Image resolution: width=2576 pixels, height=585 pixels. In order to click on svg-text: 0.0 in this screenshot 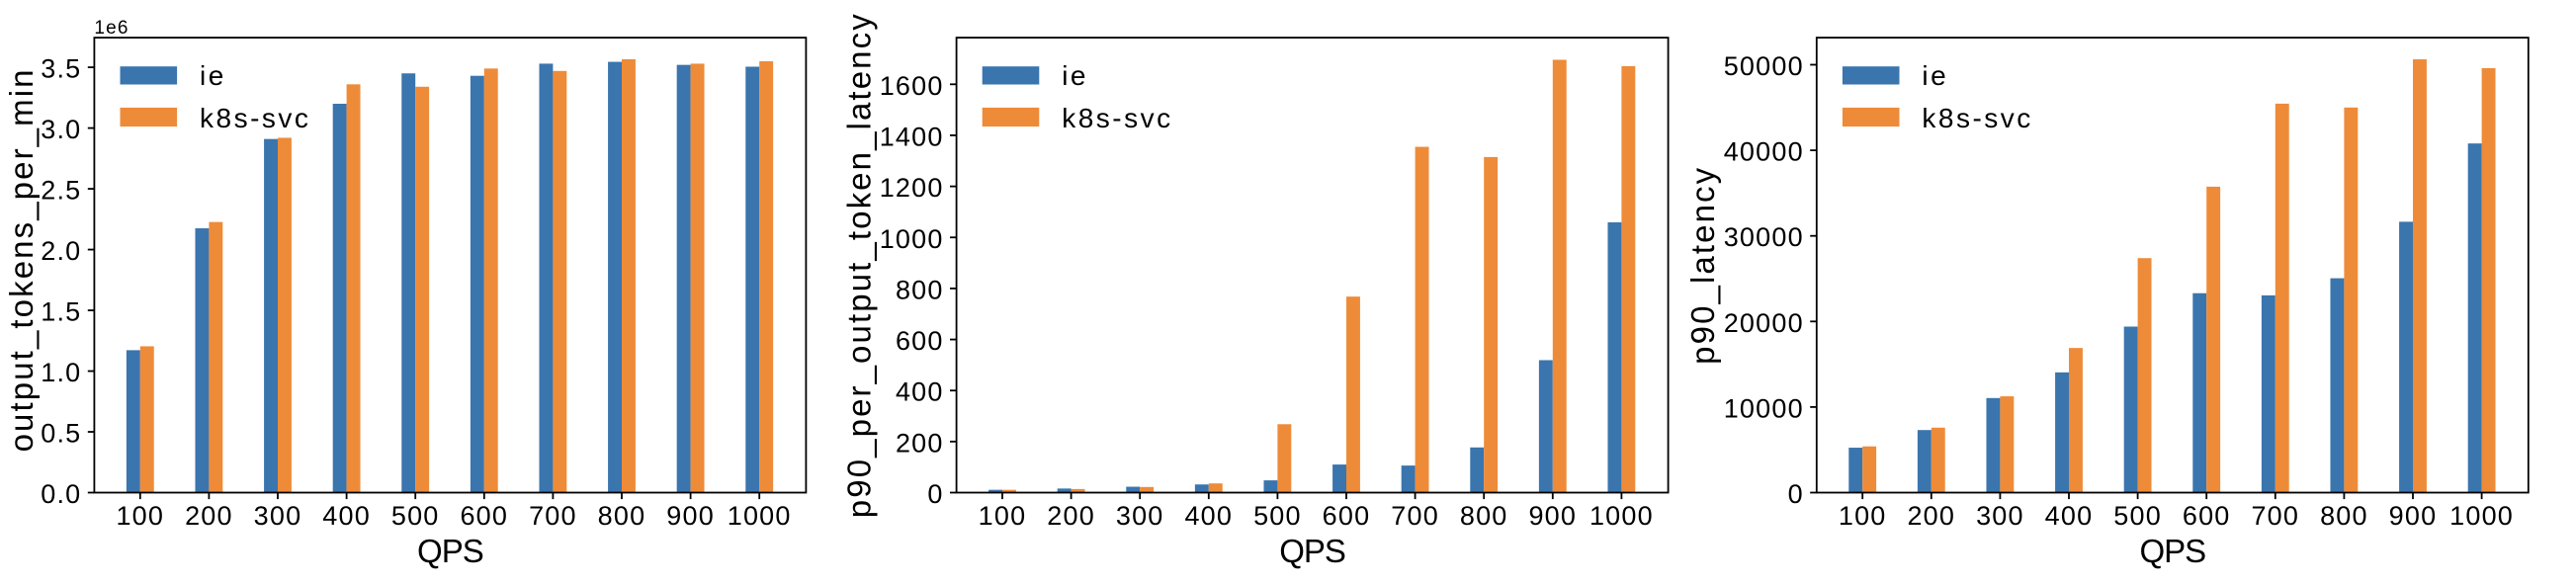, I will do `click(61, 494)`.